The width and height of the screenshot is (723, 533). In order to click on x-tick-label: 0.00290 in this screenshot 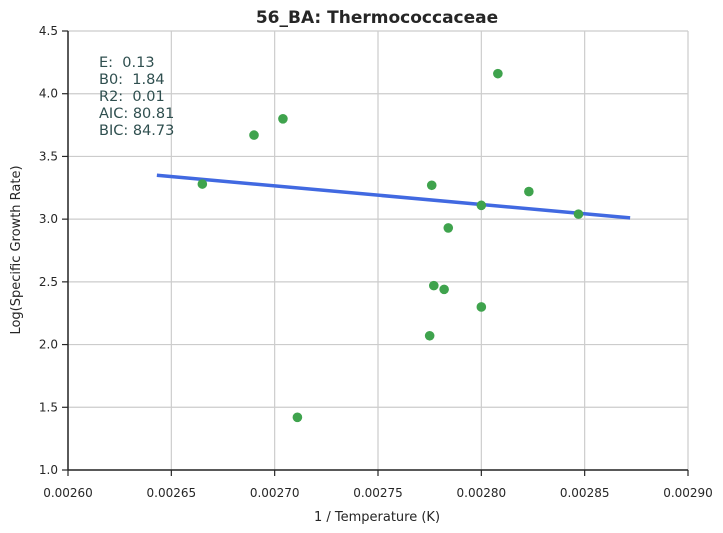, I will do `click(688, 493)`.